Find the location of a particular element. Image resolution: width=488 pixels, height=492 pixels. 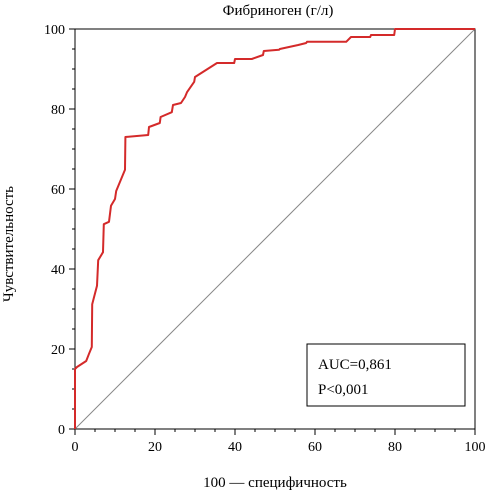

x-tick-label: 100 is located at coordinates (475, 447).